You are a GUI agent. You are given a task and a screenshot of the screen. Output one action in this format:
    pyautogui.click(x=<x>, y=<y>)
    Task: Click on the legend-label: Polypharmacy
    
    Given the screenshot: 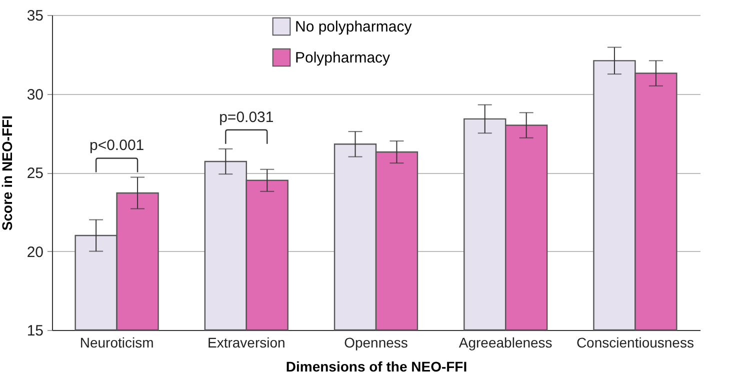 What is the action you would take?
    pyautogui.click(x=343, y=58)
    